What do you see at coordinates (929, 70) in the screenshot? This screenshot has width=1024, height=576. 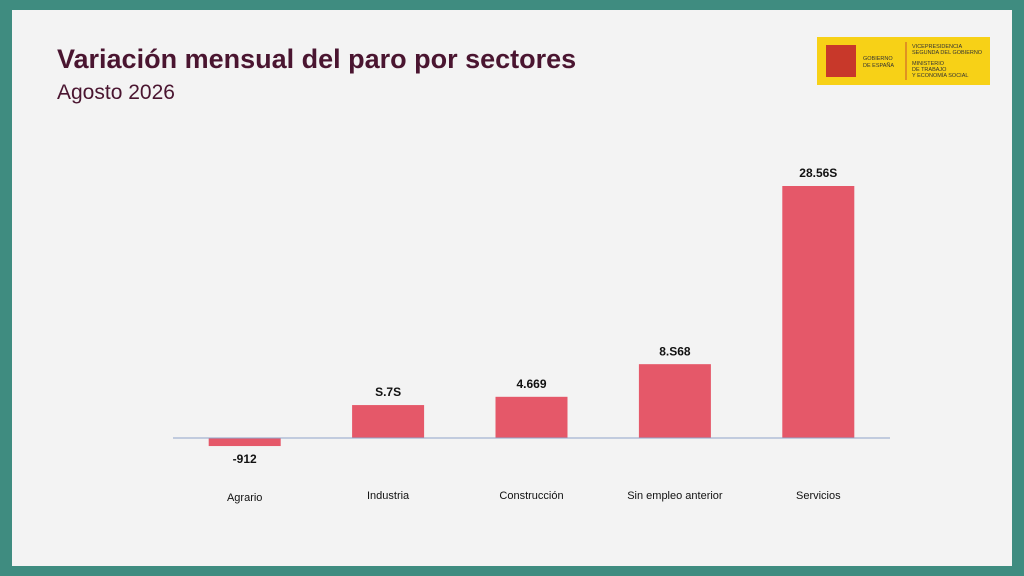 I see `logo-text: DE TRABAJO` at bounding box center [929, 70].